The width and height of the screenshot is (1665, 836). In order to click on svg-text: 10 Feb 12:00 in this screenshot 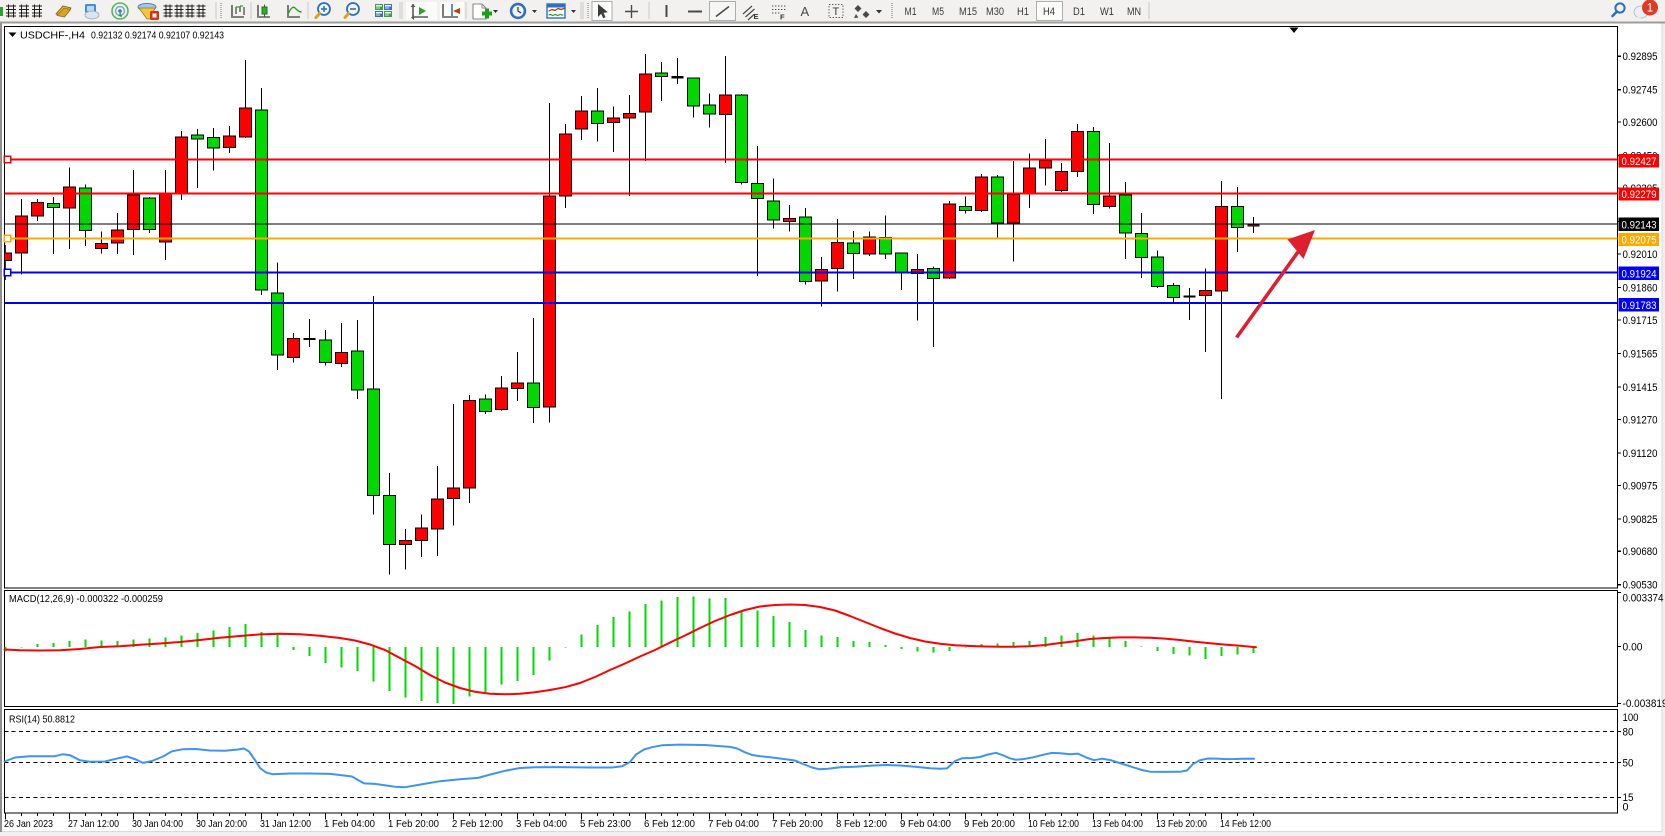, I will do `click(1053, 824)`.